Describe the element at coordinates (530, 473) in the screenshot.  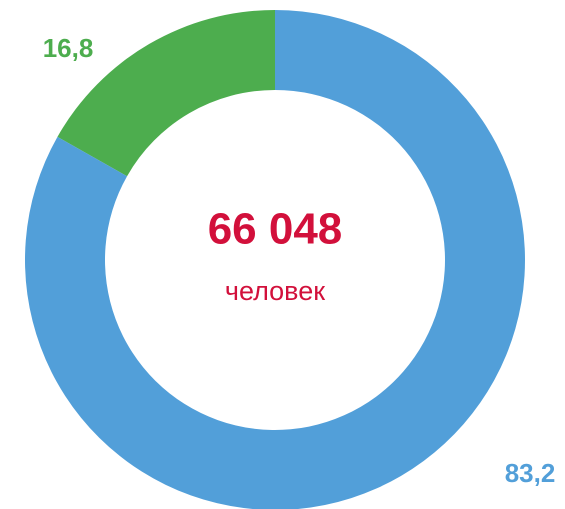
I see `data-label: 83,2` at that location.